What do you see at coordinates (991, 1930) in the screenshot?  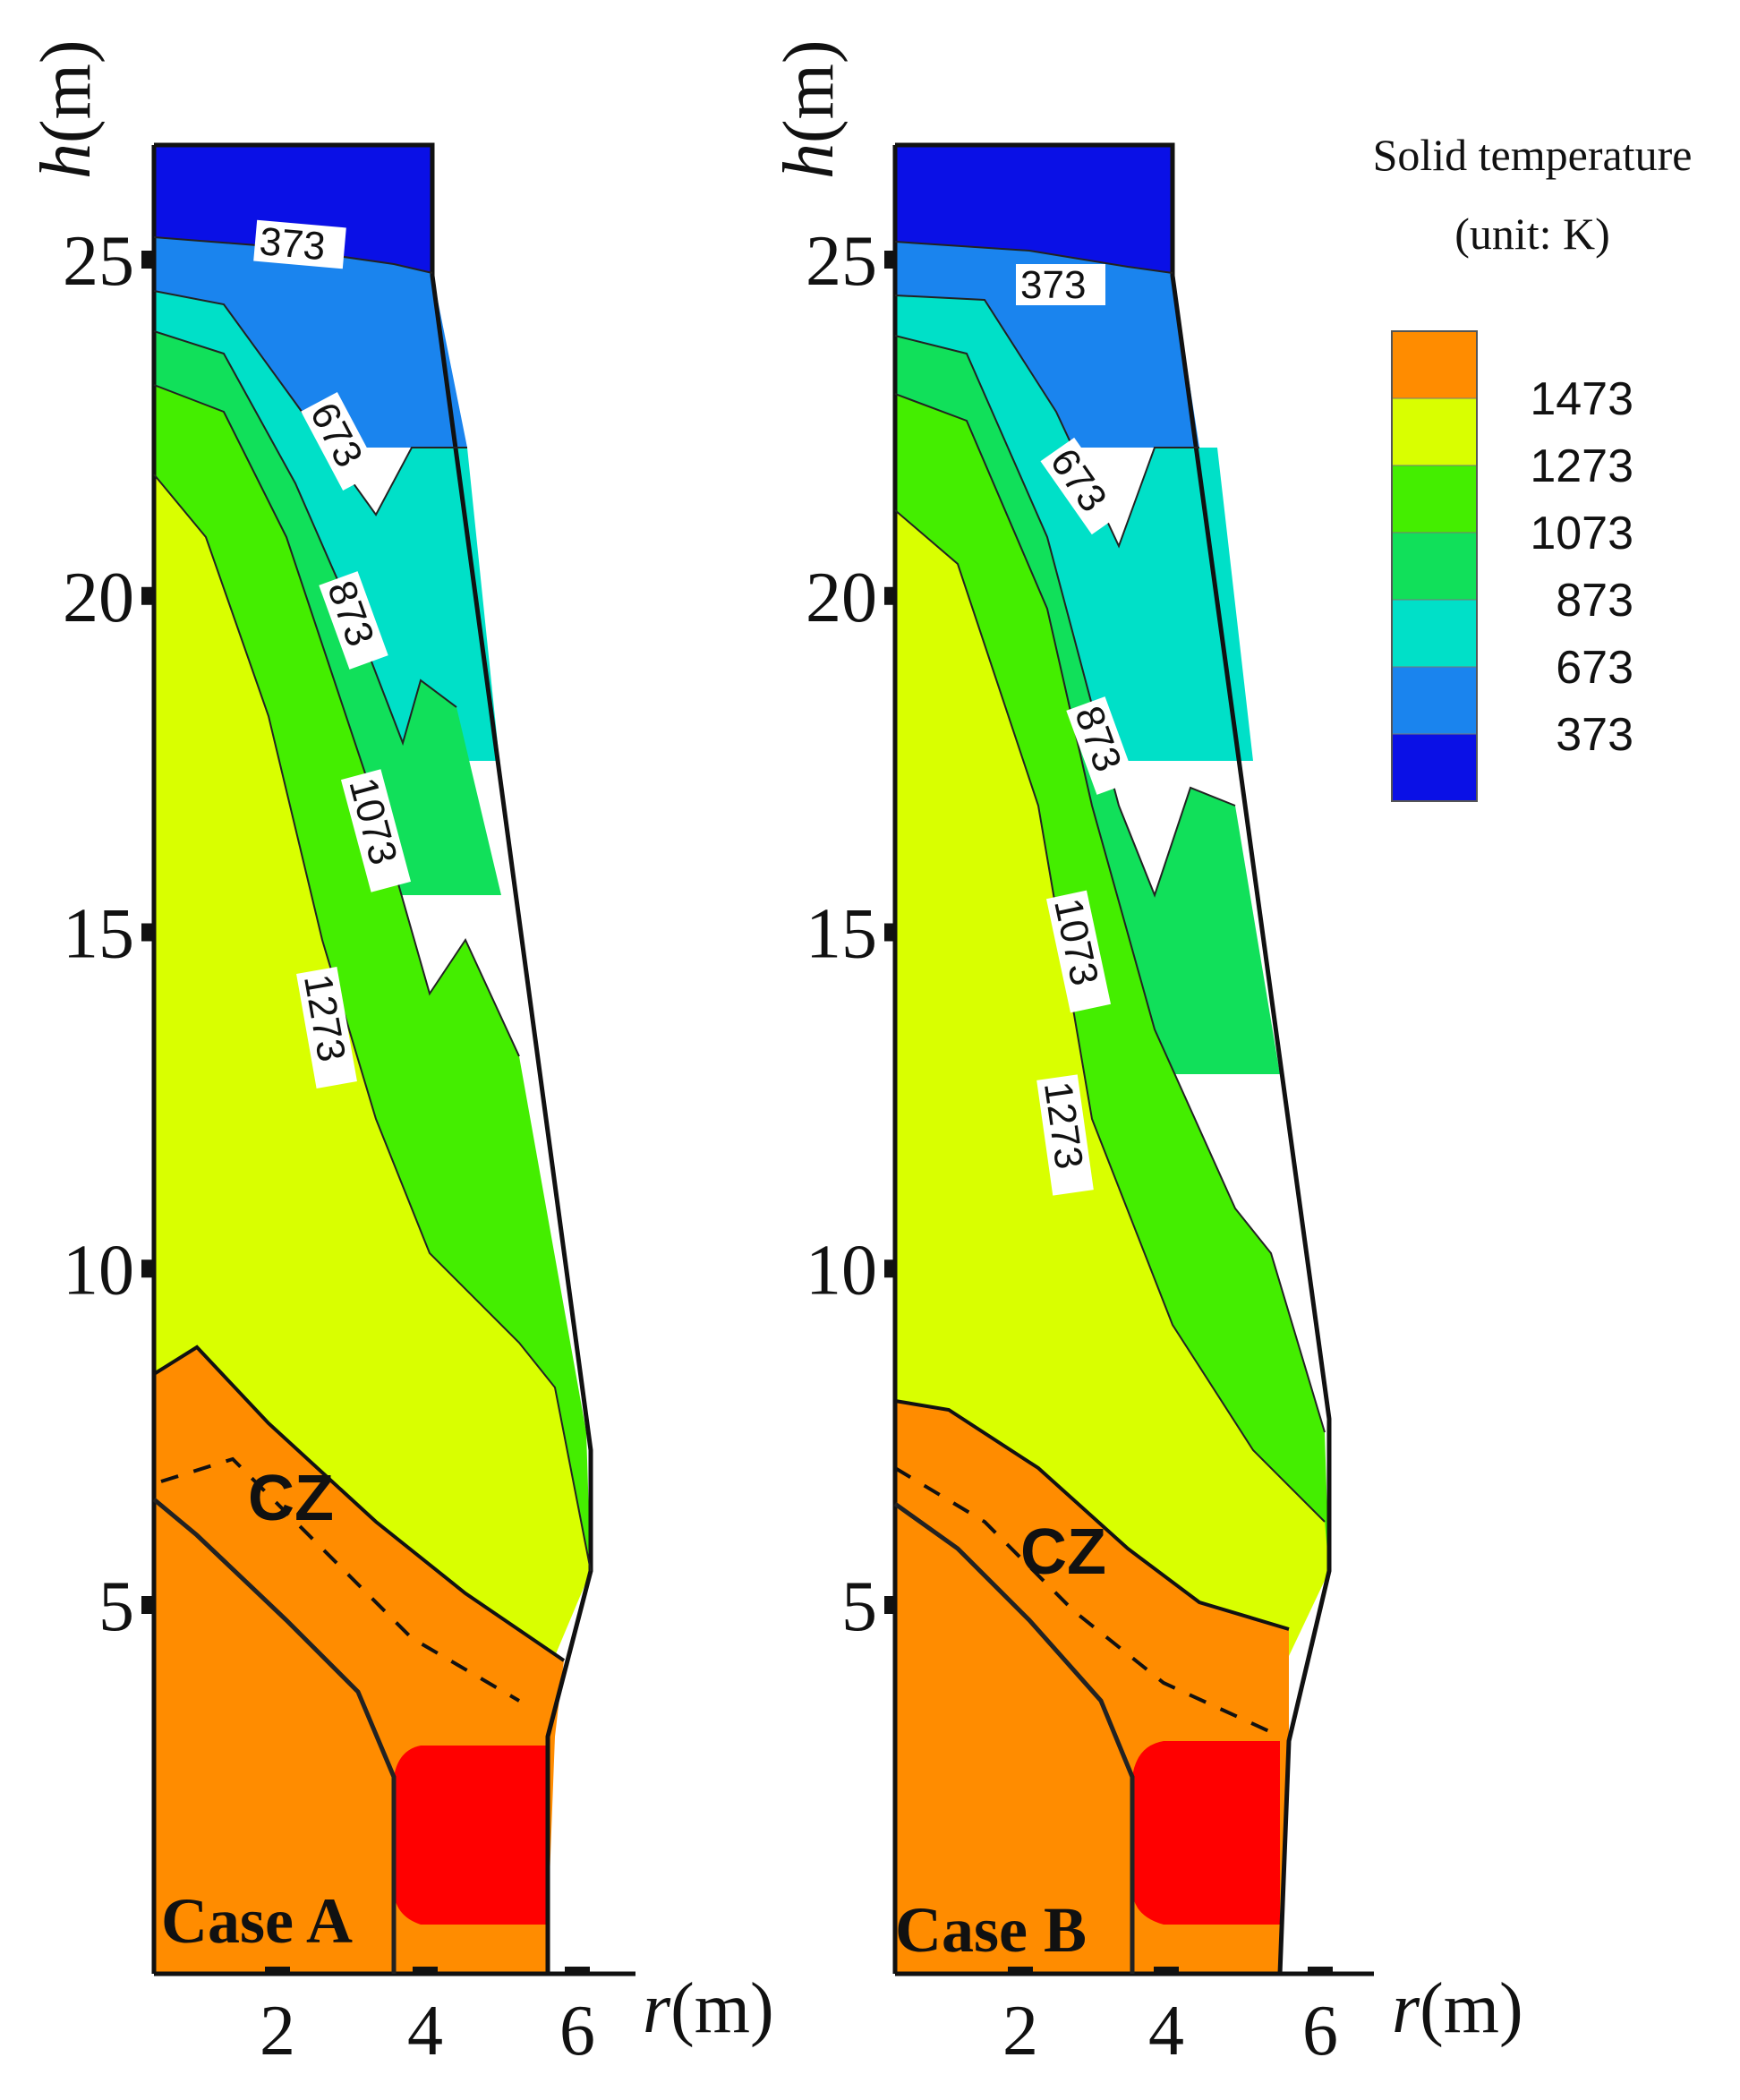 I see `case-label: Case B` at bounding box center [991, 1930].